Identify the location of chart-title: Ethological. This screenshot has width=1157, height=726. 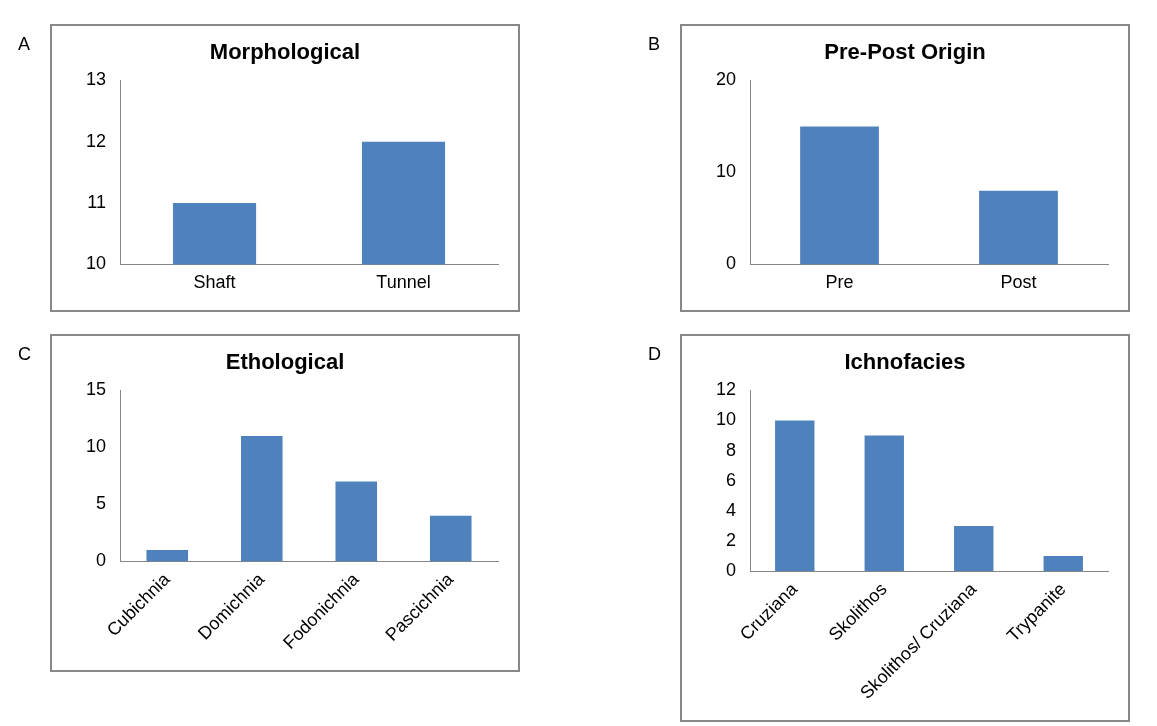
(285, 362).